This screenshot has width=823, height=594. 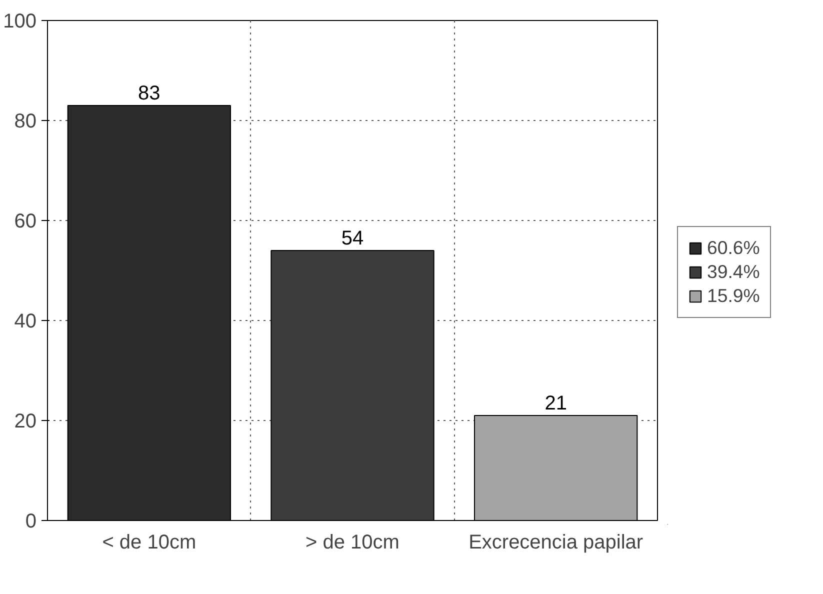 What do you see at coordinates (733, 248) in the screenshot?
I see `legend-label: 60.6%` at bounding box center [733, 248].